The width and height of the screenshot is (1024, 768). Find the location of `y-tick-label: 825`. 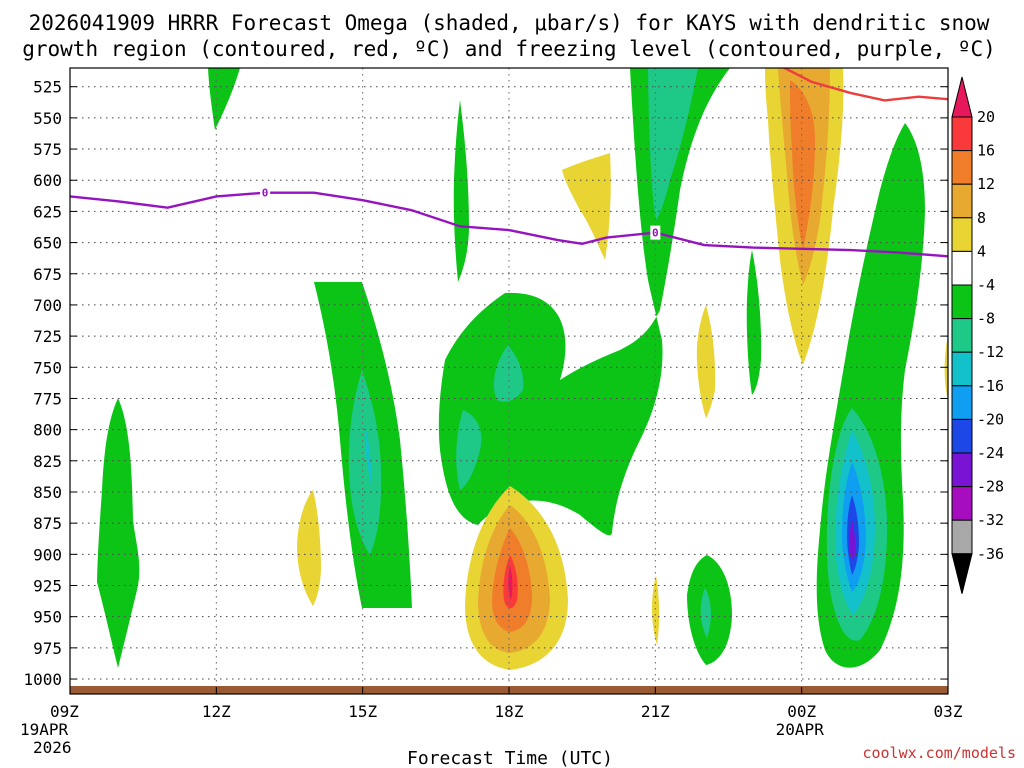

y-tick-label: 825 is located at coordinates (47, 461).